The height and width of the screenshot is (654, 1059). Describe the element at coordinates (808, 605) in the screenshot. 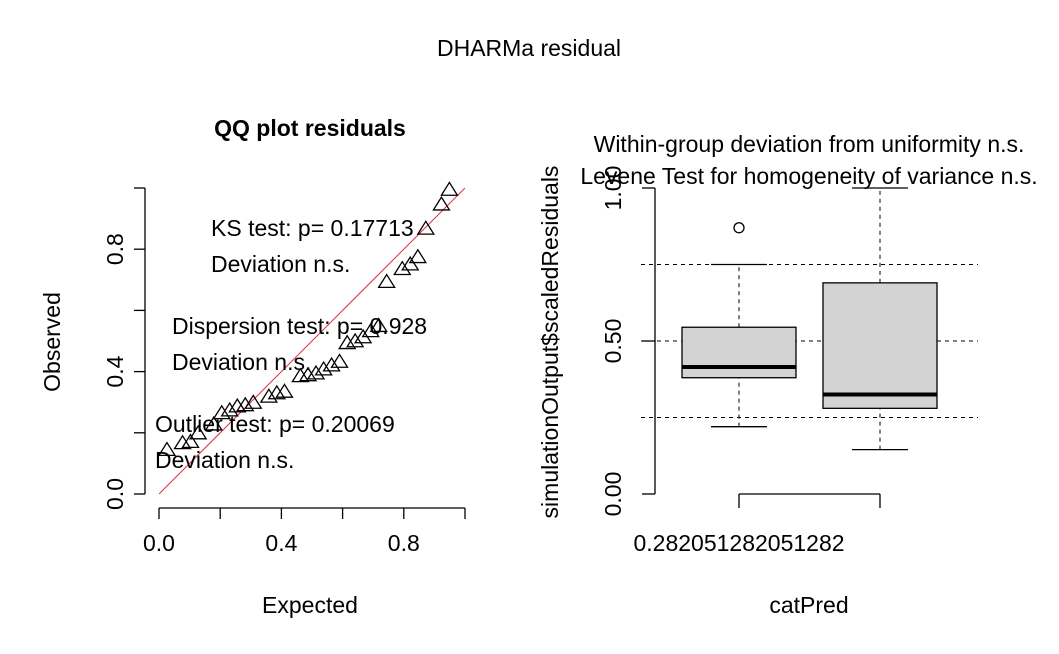

I see `box-x-axis-label: catPred` at that location.